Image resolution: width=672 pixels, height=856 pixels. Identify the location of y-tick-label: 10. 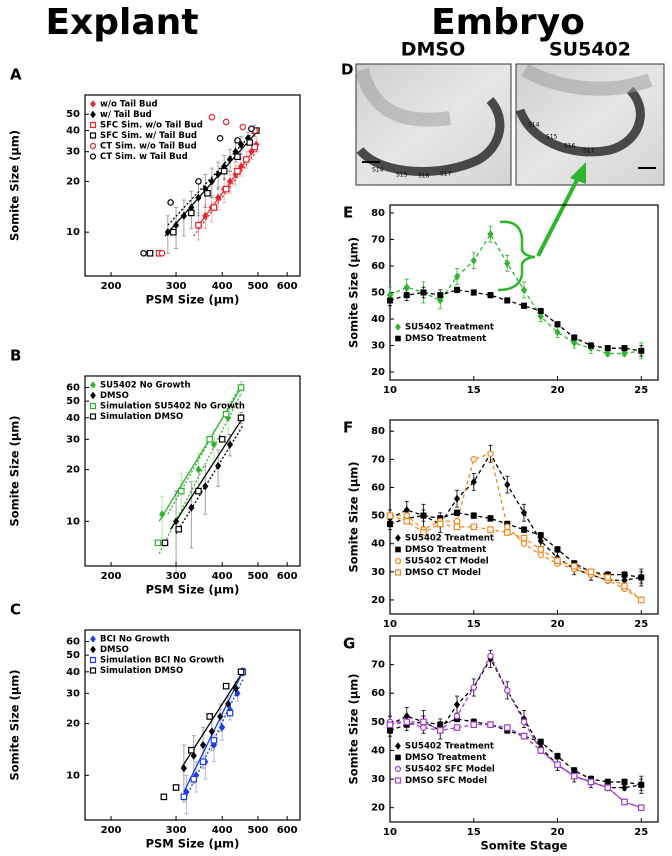
(73, 521).